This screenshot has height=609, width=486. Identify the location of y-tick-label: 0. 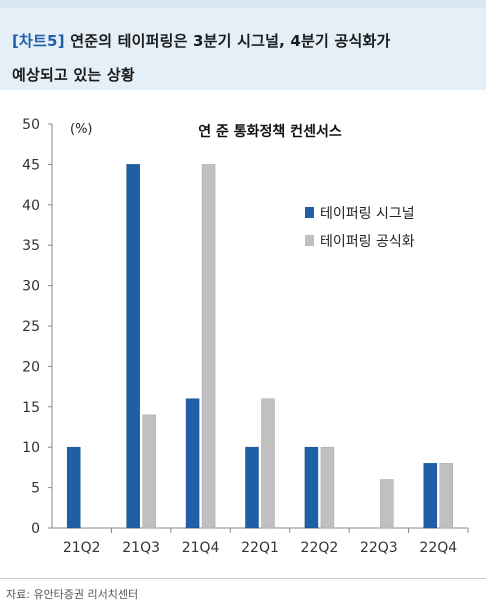
(35, 529).